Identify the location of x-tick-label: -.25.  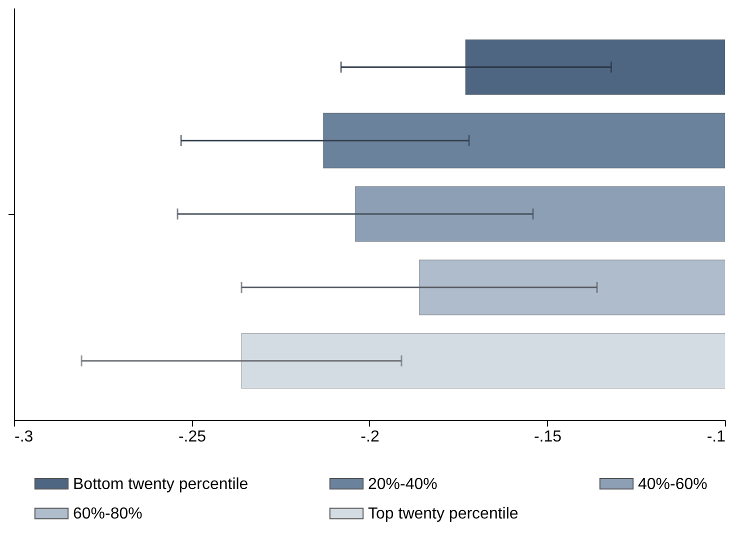
(192, 437).